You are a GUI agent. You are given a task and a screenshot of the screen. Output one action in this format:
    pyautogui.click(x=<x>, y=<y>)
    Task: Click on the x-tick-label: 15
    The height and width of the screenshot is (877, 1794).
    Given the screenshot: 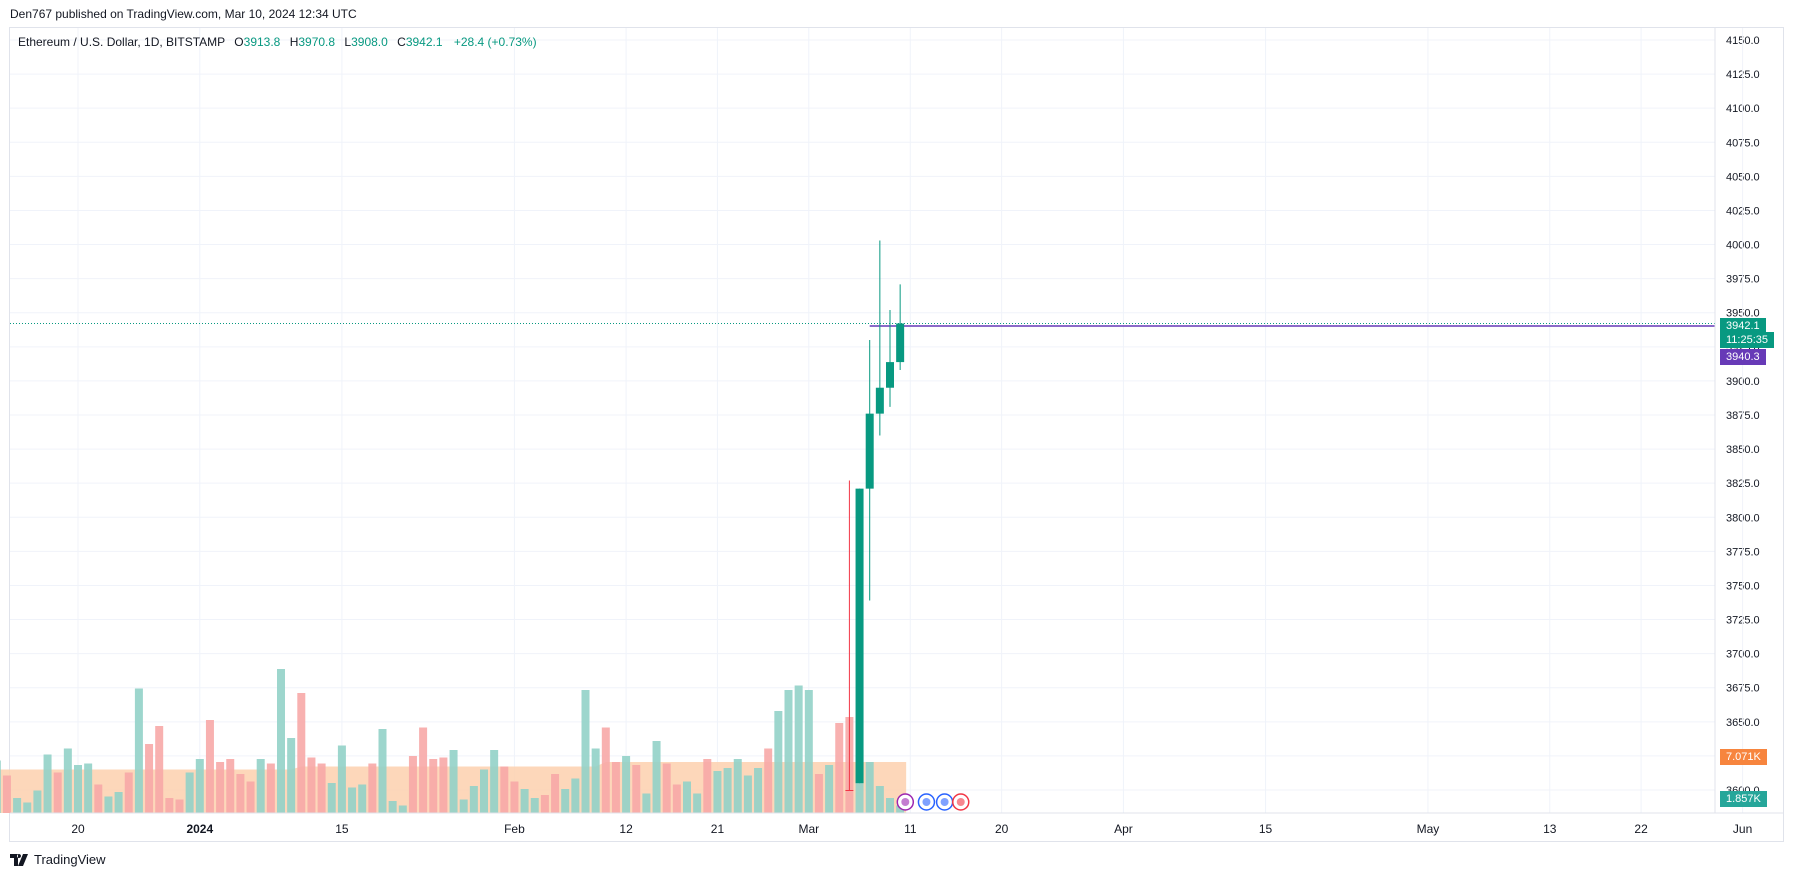 What is the action you would take?
    pyautogui.click(x=1266, y=829)
    